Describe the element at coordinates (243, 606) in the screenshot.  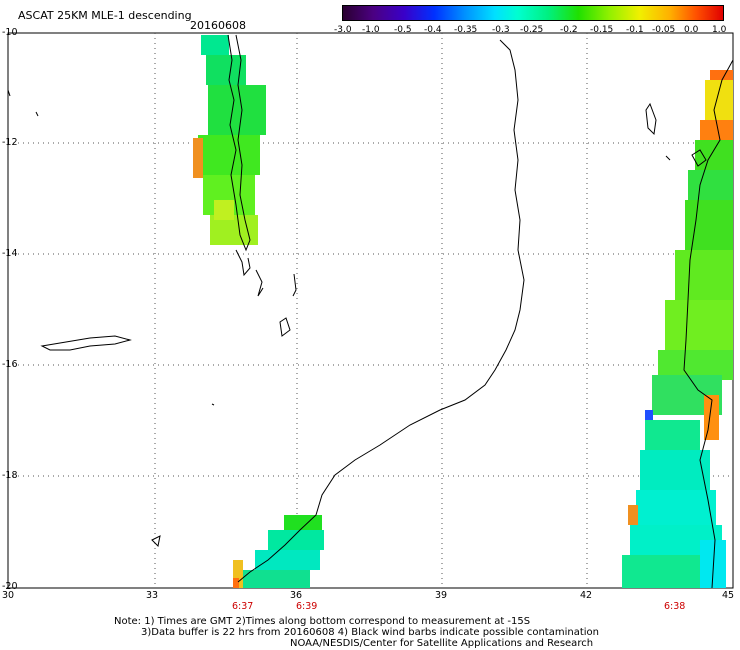
I see `pass-time: 6:37` at that location.